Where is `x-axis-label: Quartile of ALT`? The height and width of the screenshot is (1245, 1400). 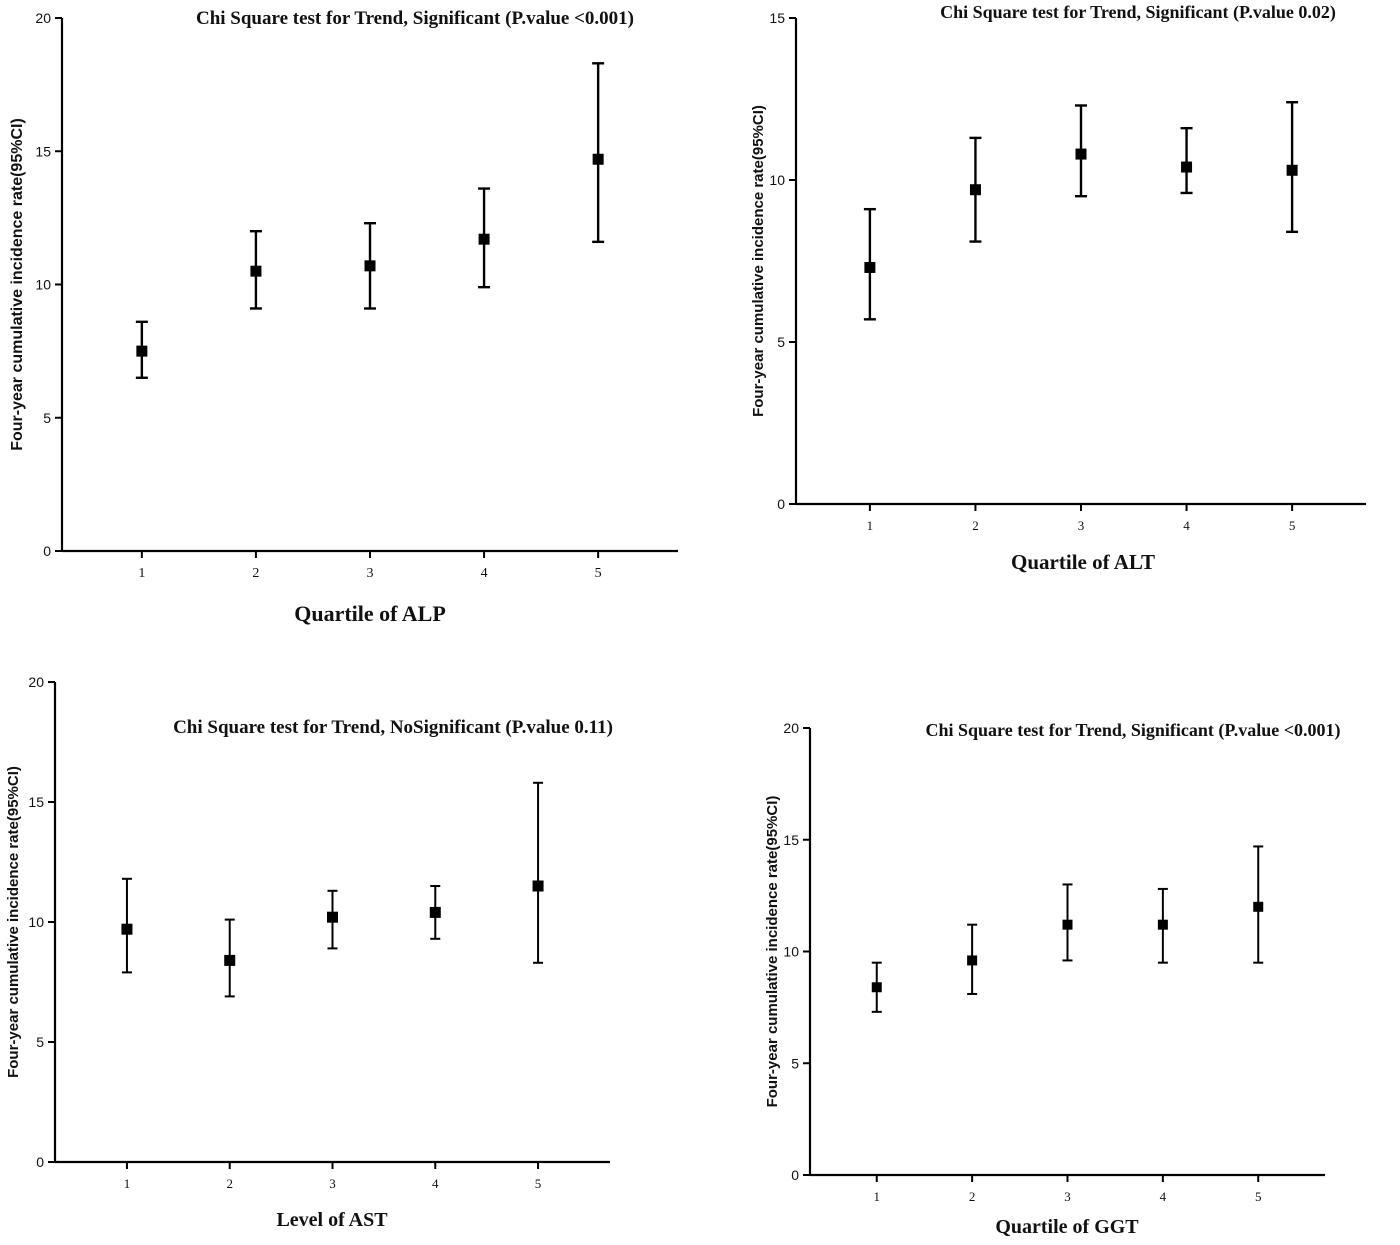 x-axis-label: Quartile of ALT is located at coordinates (1083, 562).